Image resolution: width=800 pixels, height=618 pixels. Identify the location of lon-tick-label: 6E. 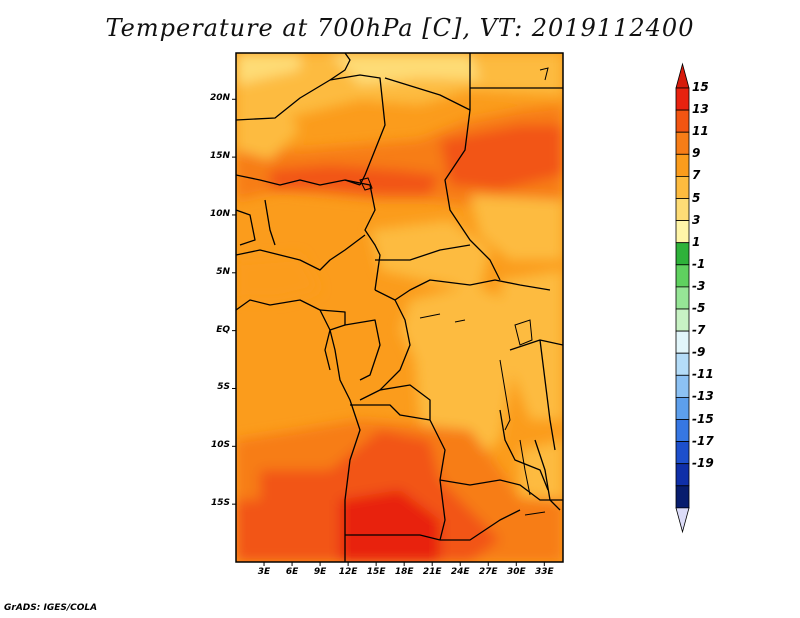
(292, 572).